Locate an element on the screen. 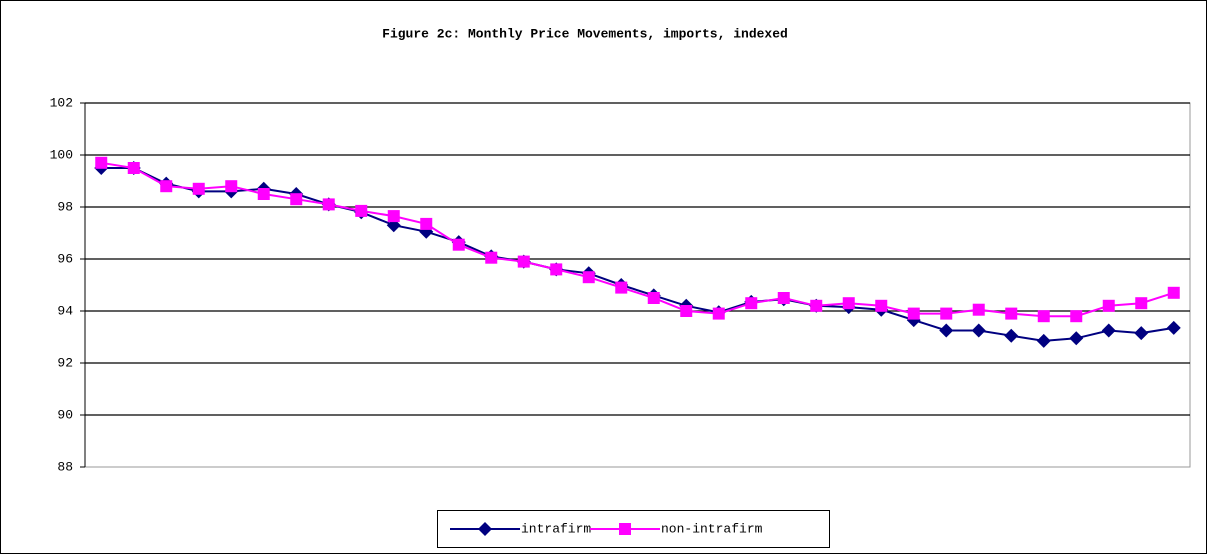  y-tick-label: 88 is located at coordinates (65, 466).